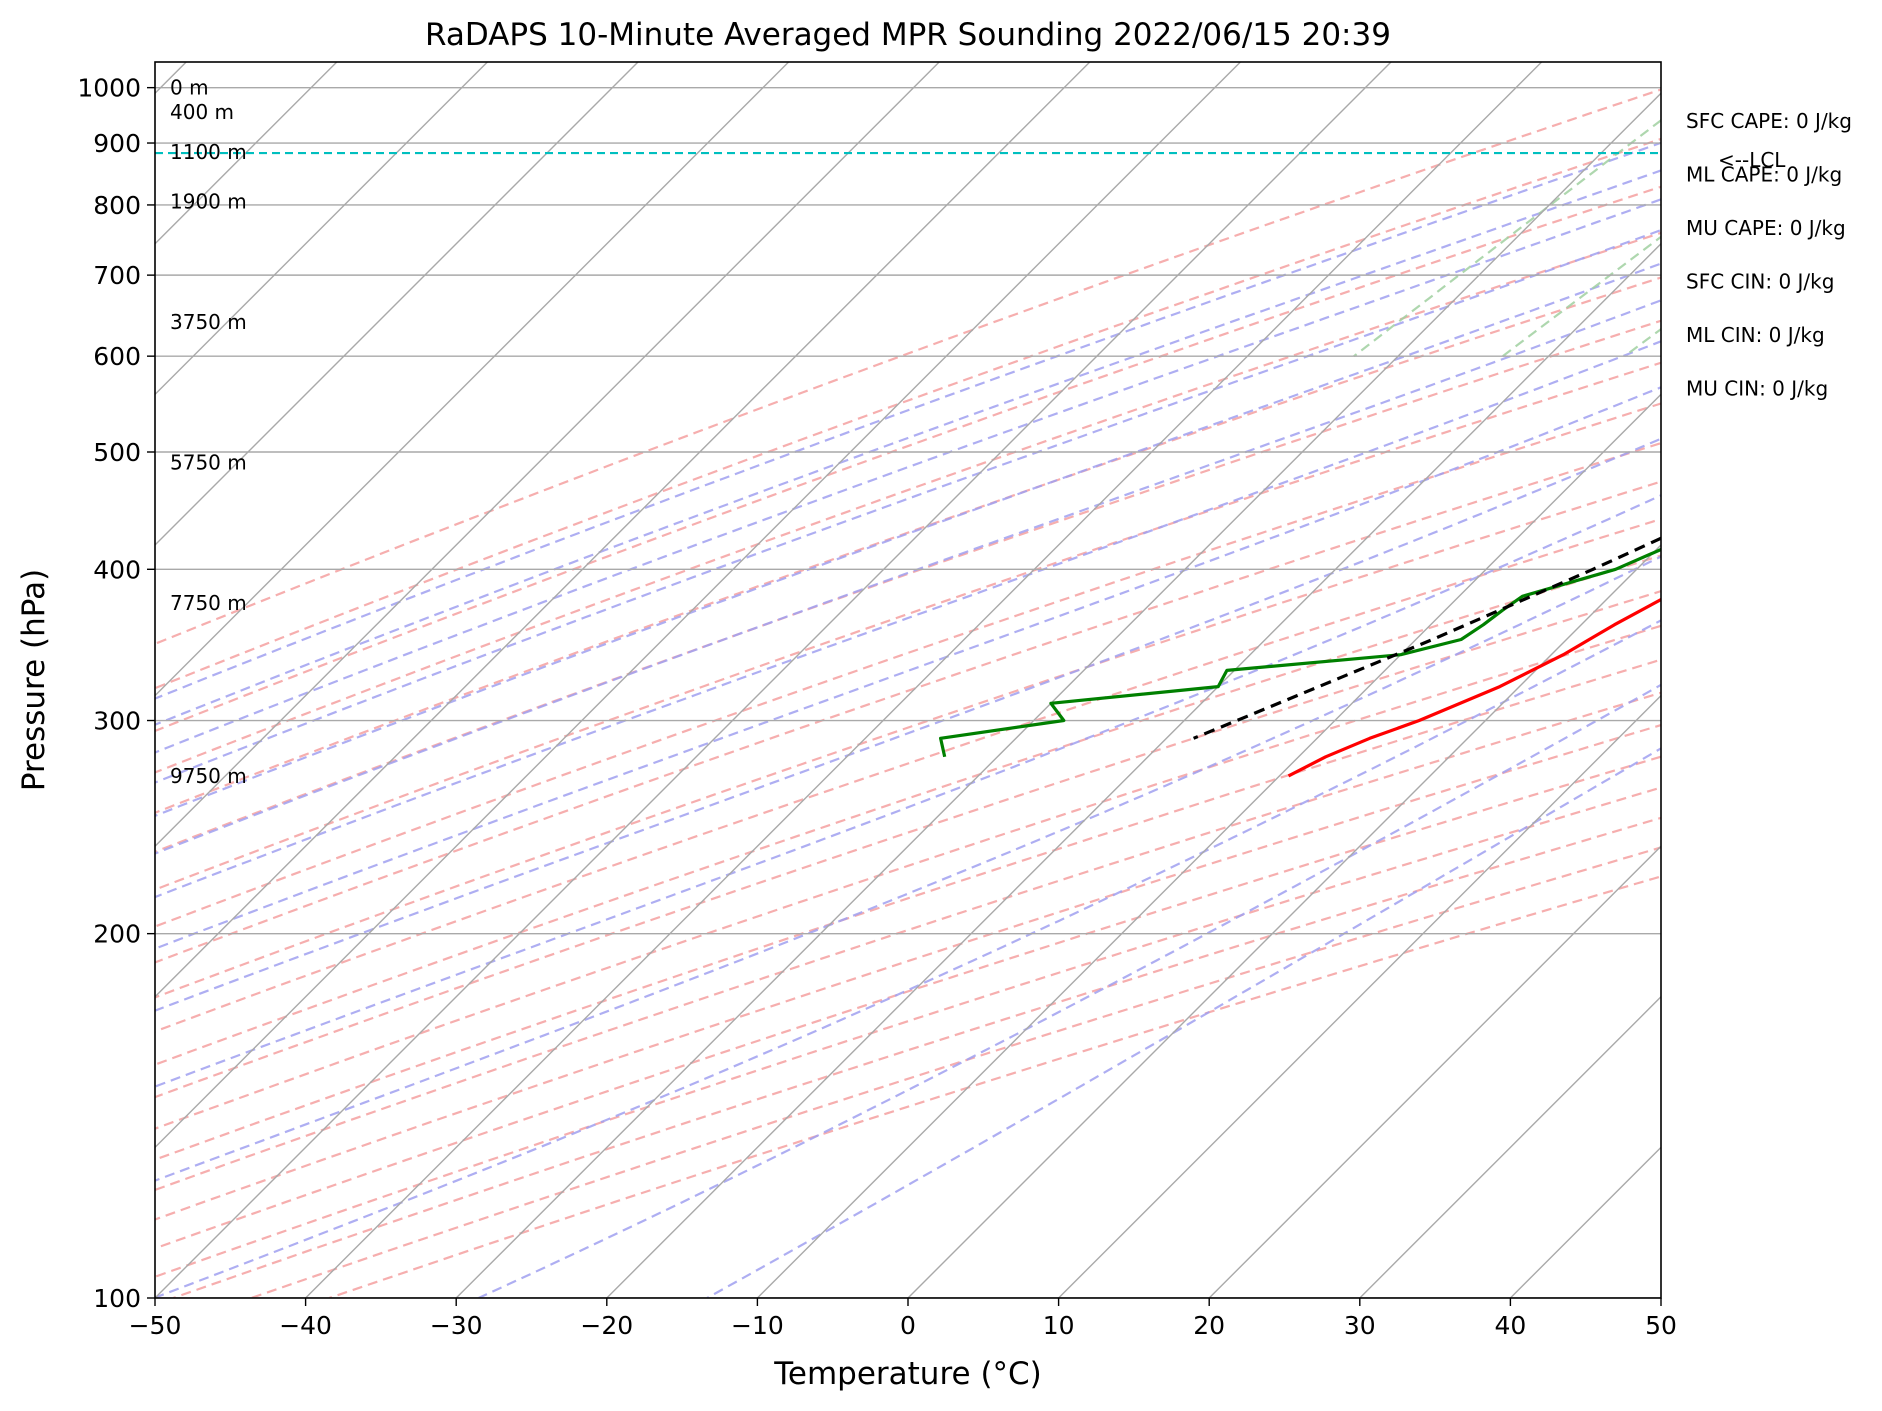 The image size is (1882, 1411). What do you see at coordinates (208, 202) in the screenshot?
I see `height-label: 1900 m` at bounding box center [208, 202].